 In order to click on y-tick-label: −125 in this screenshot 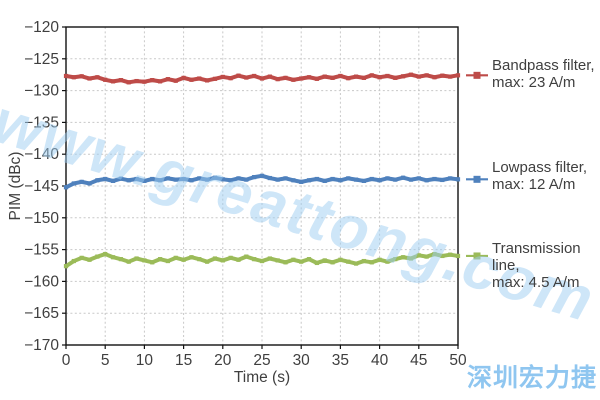, I will do `click(41, 59)`.